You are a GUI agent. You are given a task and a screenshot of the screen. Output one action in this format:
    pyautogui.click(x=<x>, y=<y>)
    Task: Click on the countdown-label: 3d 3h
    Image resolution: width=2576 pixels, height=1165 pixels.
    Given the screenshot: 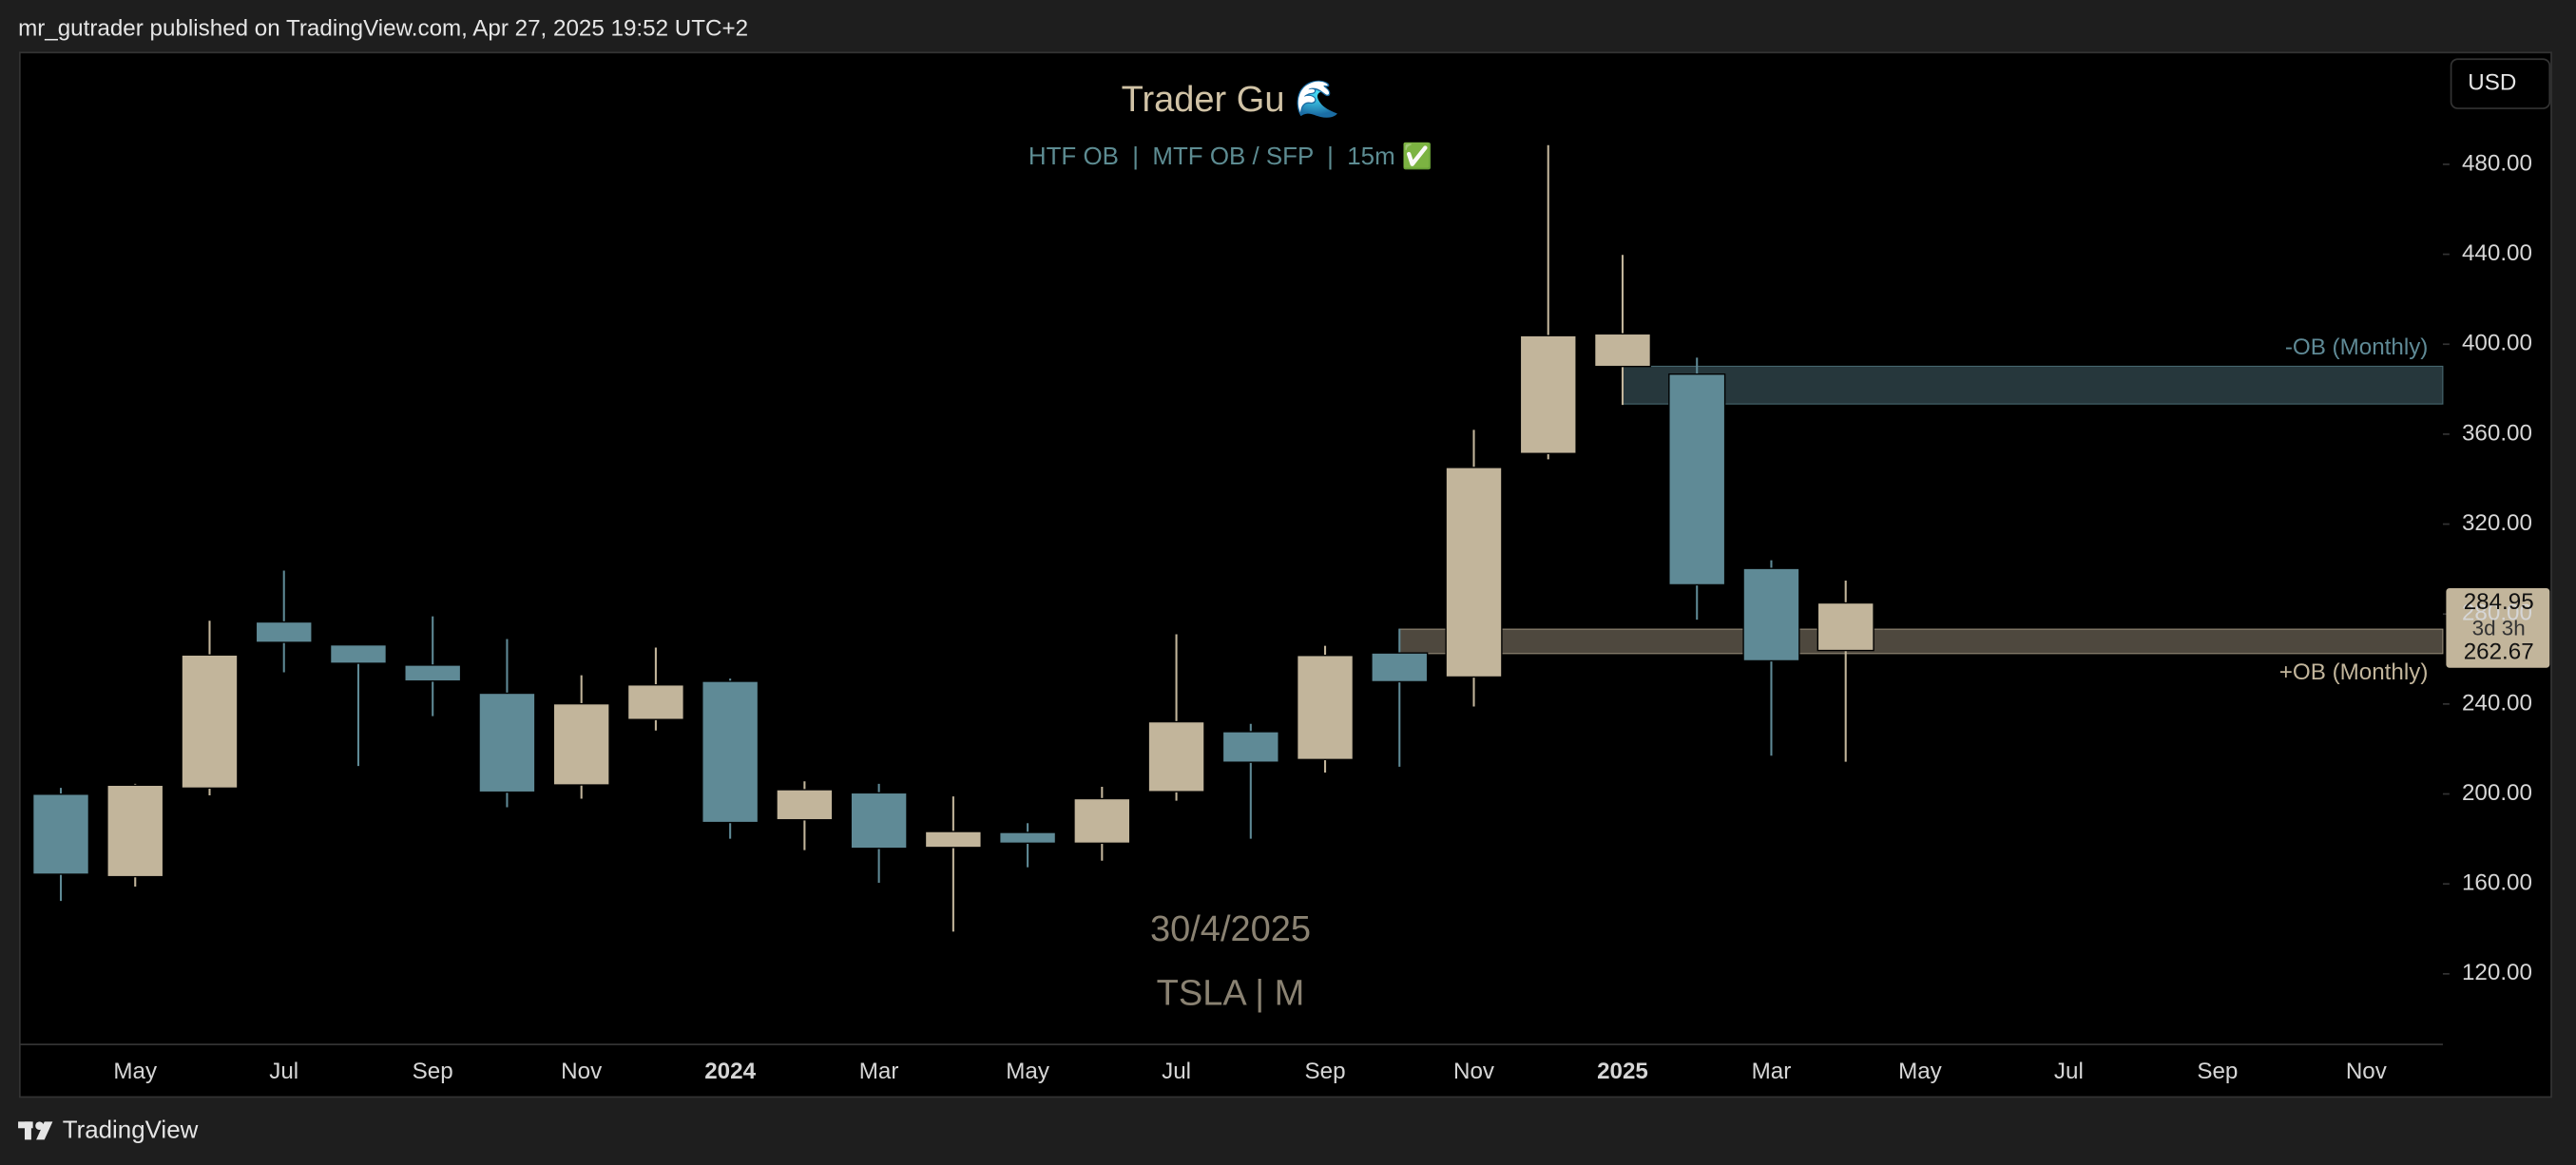 What is the action you would take?
    pyautogui.click(x=2499, y=628)
    